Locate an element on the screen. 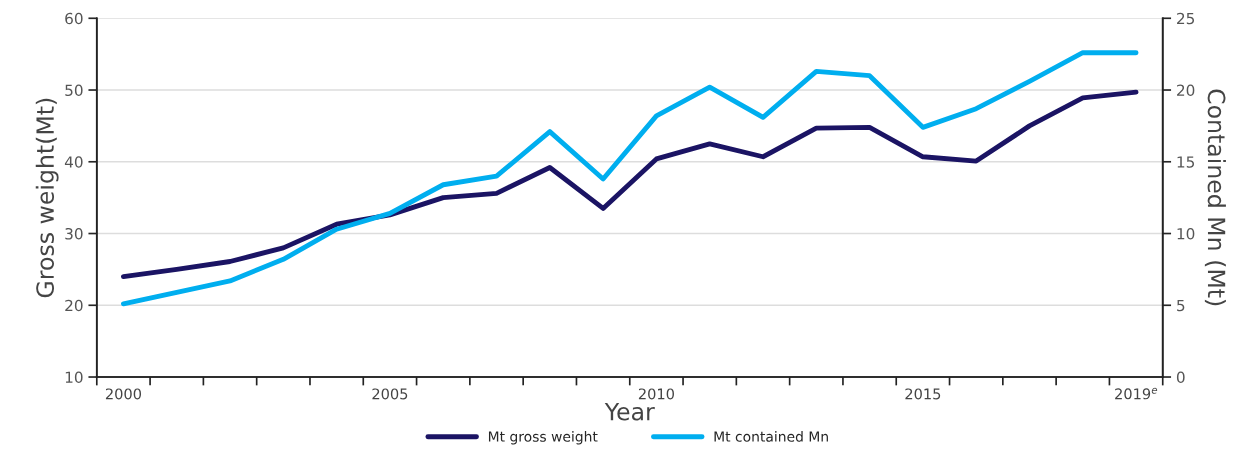  x-axis-title: Year is located at coordinates (629, 411).